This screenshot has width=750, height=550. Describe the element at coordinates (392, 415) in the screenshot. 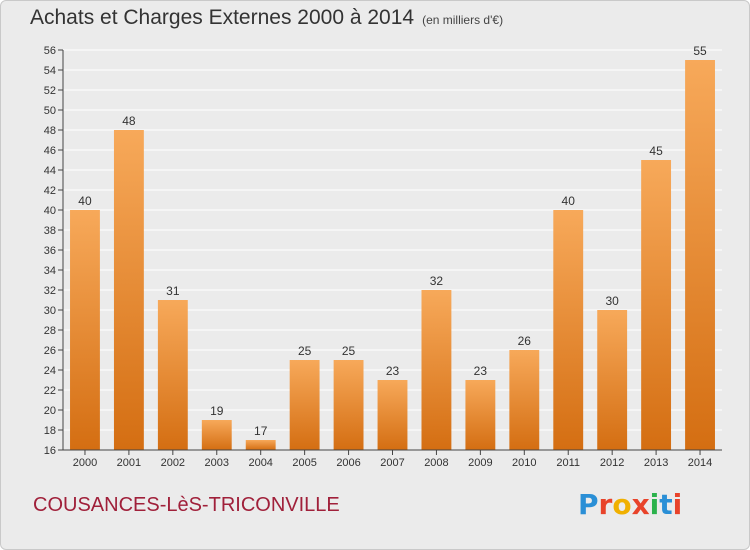

I see `bar-2007` at that location.